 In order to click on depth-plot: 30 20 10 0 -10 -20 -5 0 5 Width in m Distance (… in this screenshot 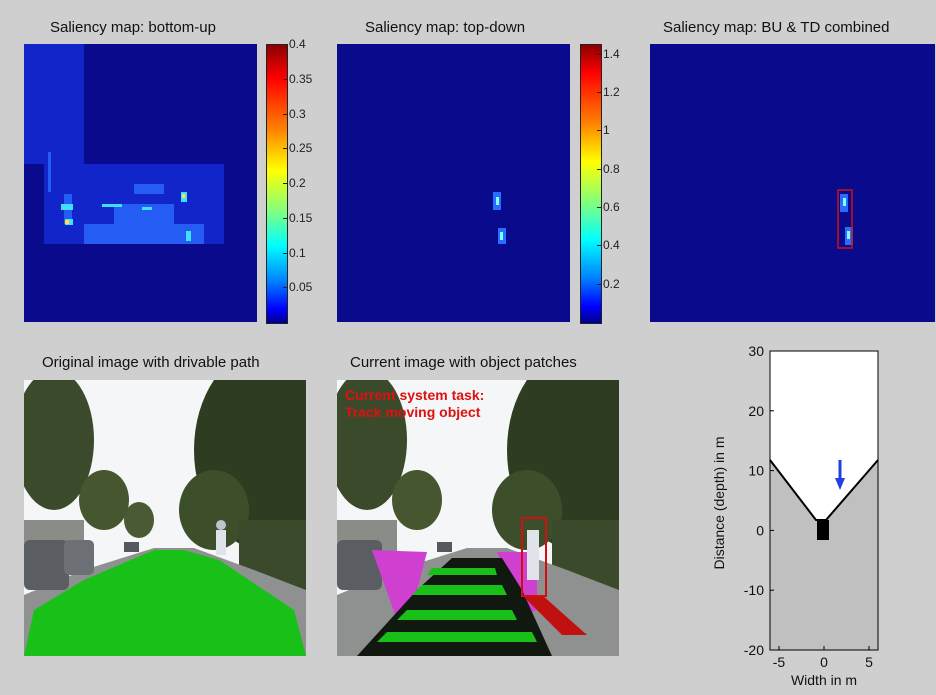, I will do `click(795, 516)`.